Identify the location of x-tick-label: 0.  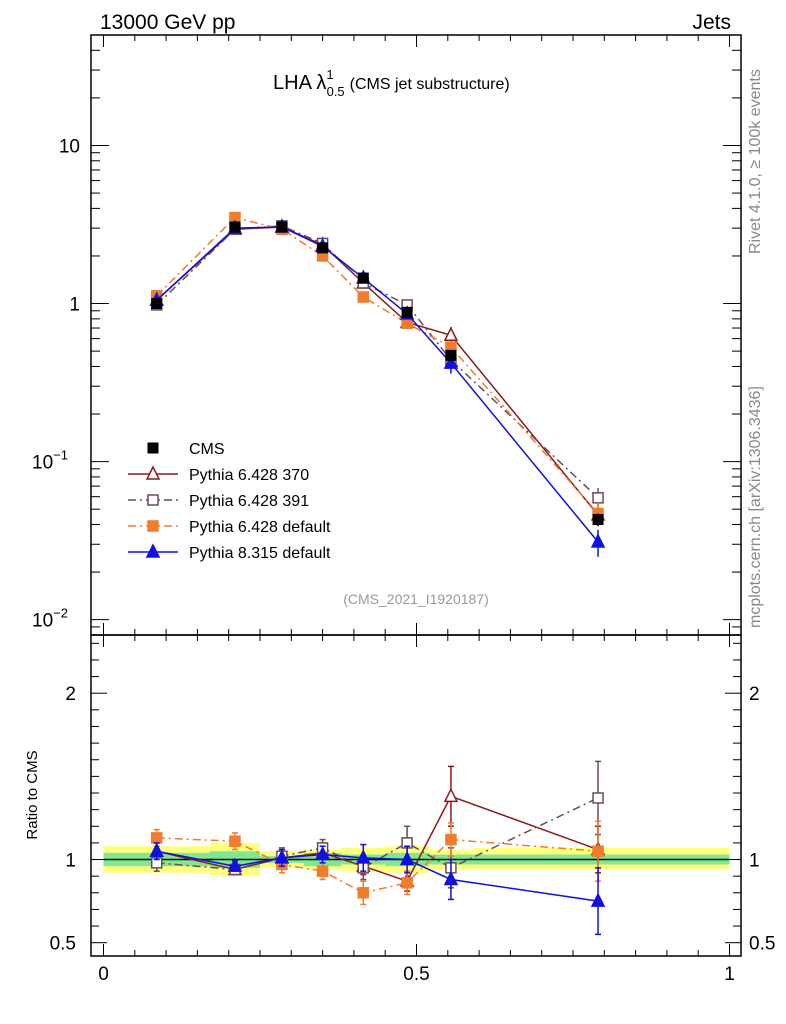
(103, 974).